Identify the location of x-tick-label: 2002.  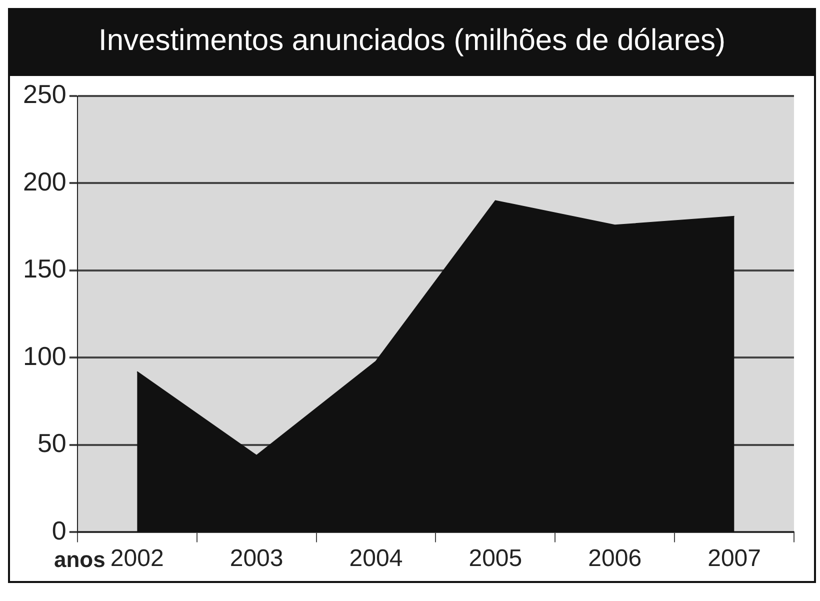
(137, 558).